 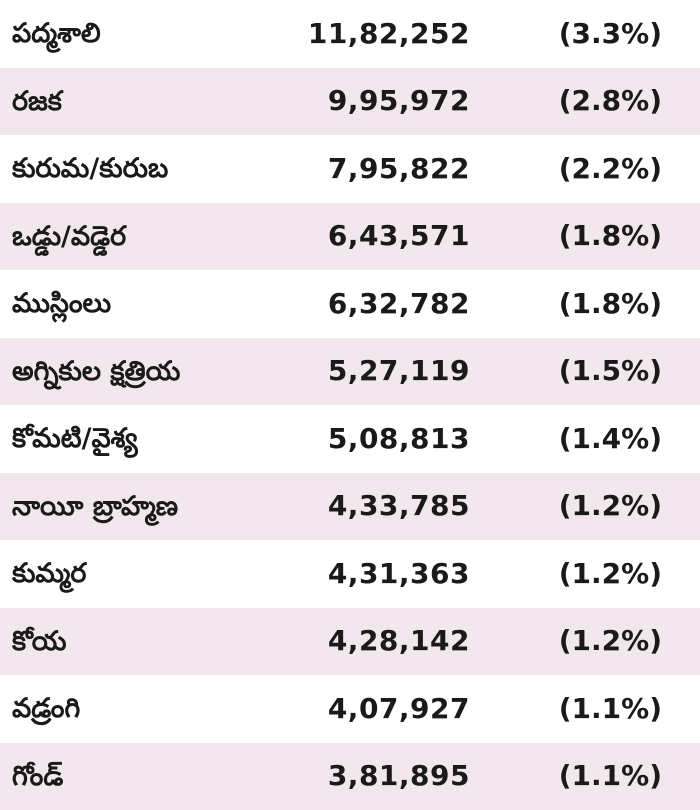 I want to click on caste-name: వడ్రంగి, so click(x=46, y=709).